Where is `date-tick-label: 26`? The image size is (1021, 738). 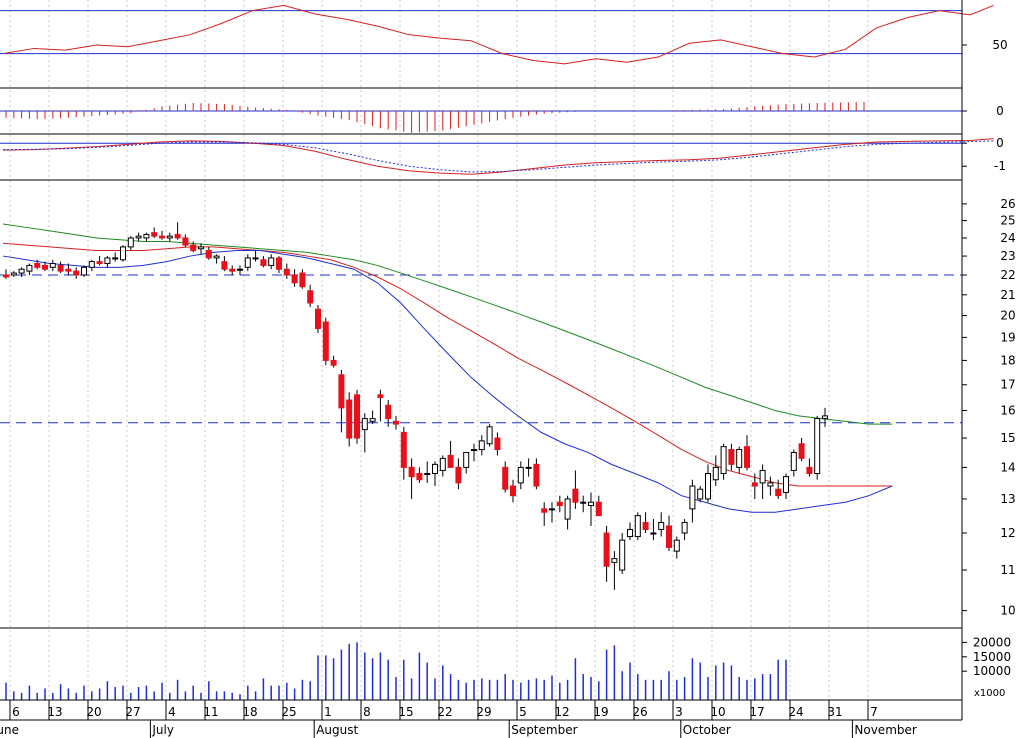
date-tick-label: 26 is located at coordinates (639, 712).